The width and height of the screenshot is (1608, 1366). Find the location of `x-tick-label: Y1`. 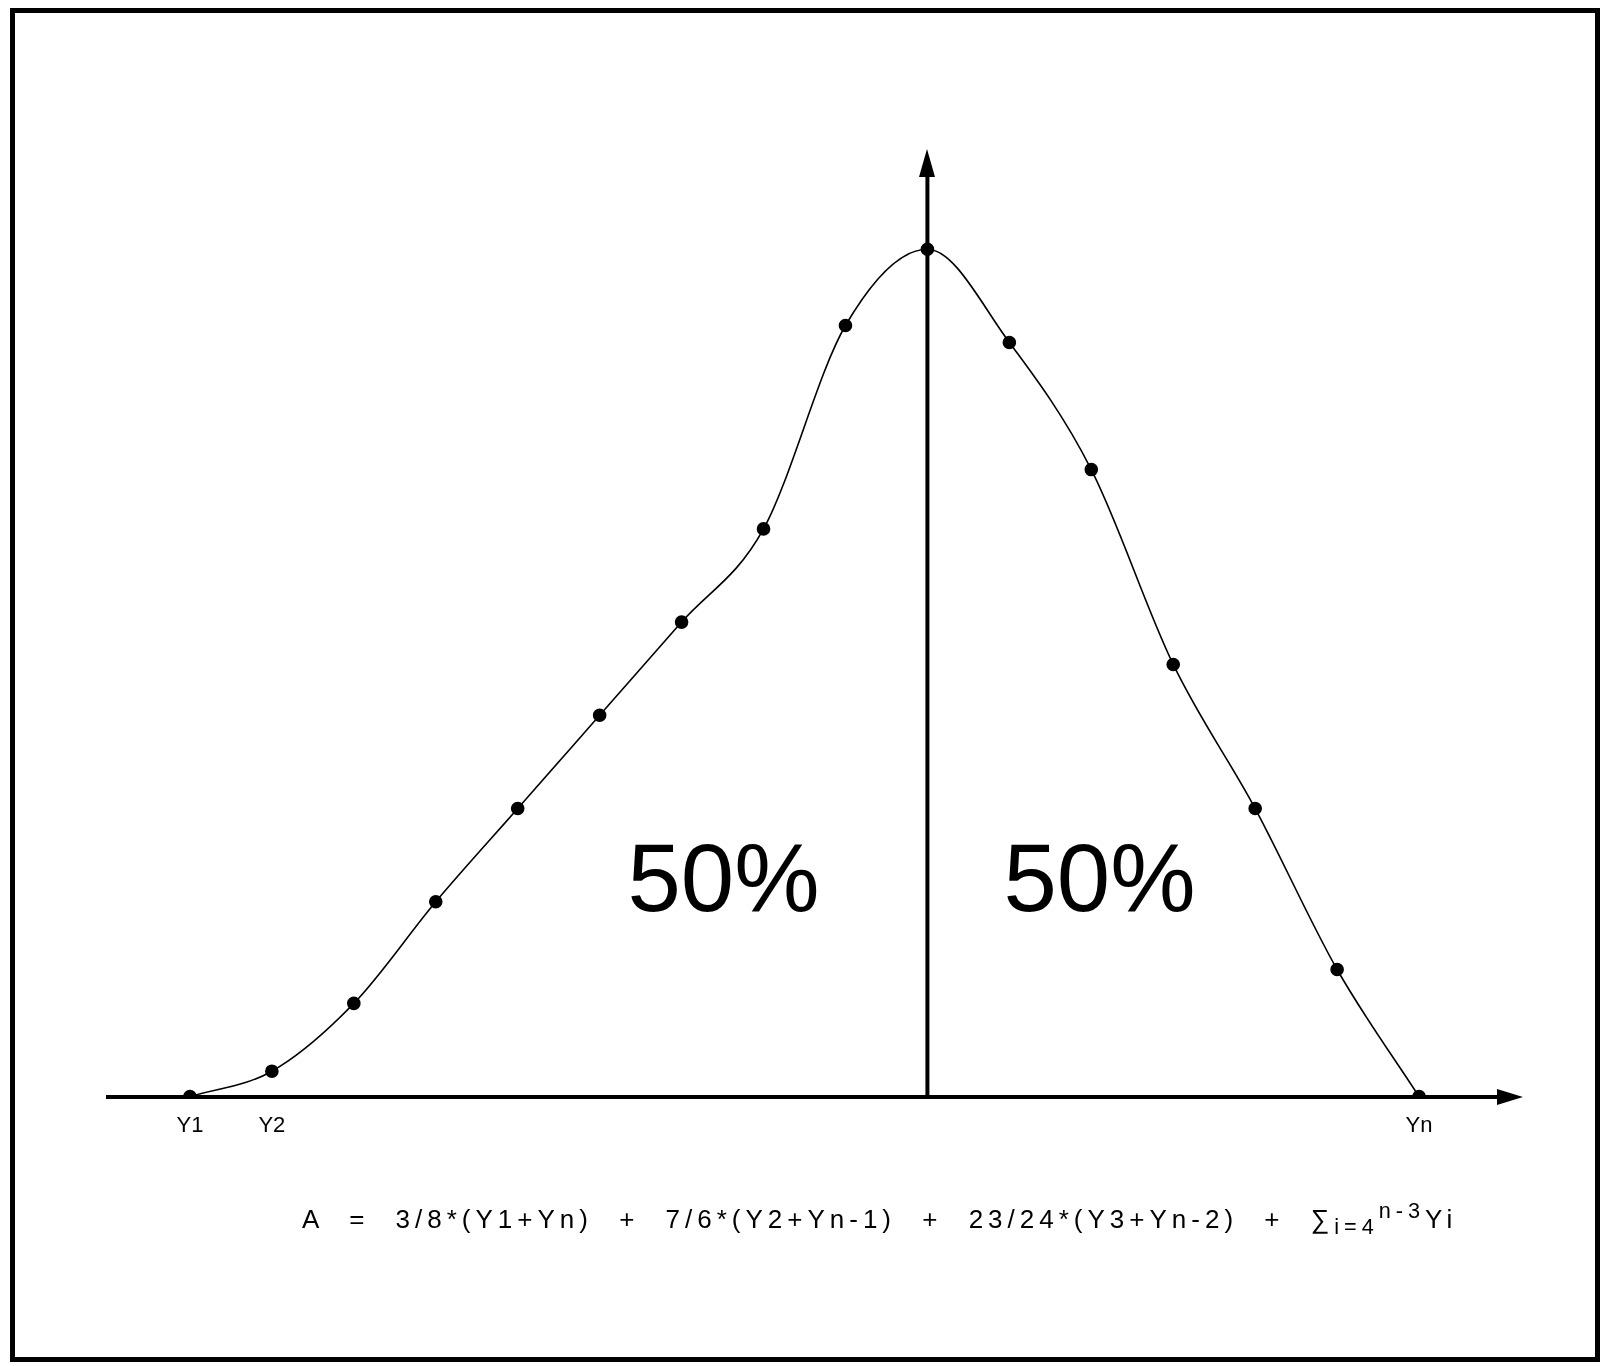

x-tick-label: Y1 is located at coordinates (190, 1124).